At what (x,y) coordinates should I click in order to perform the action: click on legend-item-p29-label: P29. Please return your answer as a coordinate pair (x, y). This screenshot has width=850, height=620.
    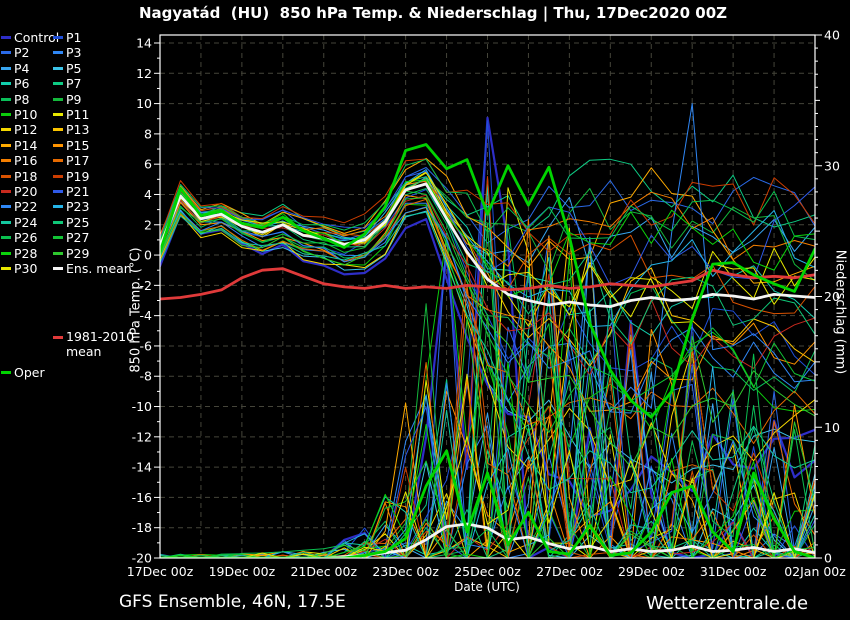
    Looking at the image, I should click on (78, 253).